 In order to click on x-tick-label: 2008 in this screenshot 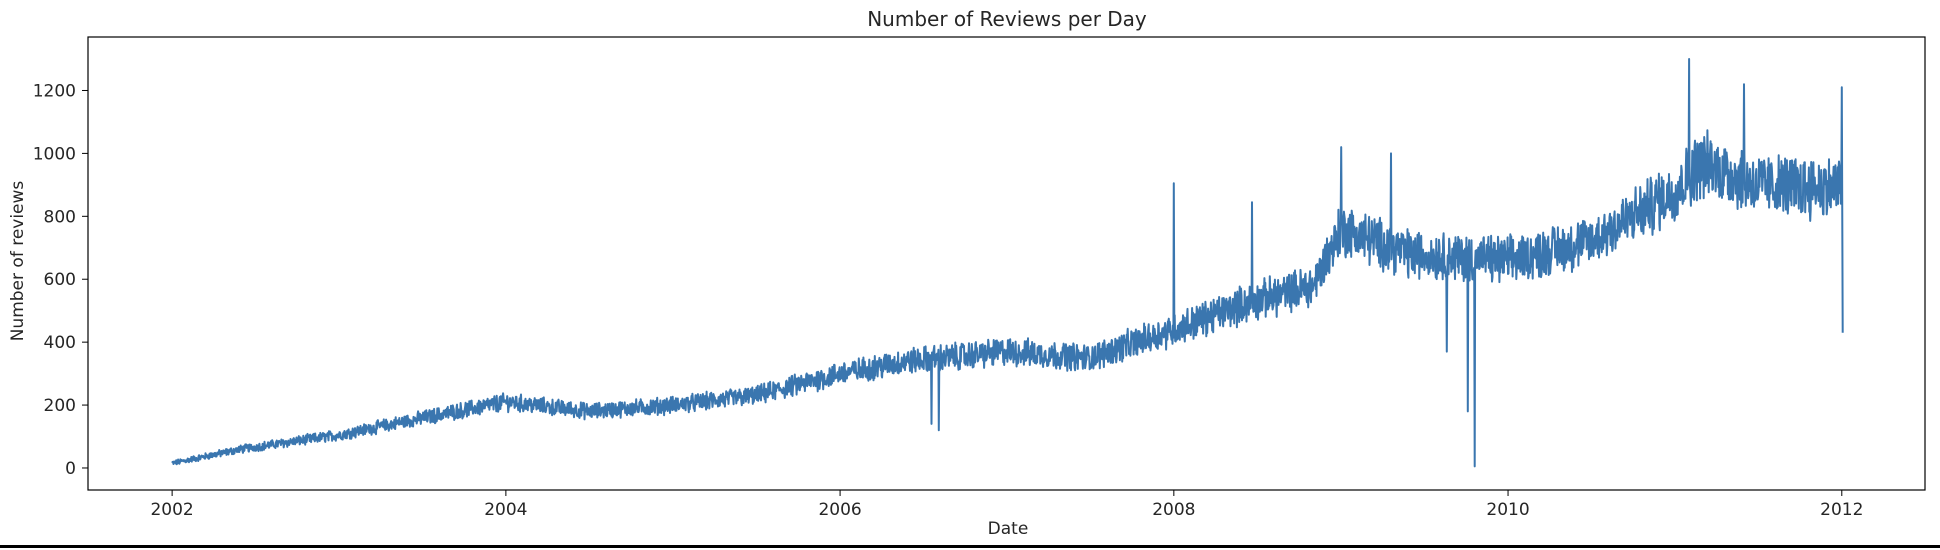, I will do `click(1173, 510)`.